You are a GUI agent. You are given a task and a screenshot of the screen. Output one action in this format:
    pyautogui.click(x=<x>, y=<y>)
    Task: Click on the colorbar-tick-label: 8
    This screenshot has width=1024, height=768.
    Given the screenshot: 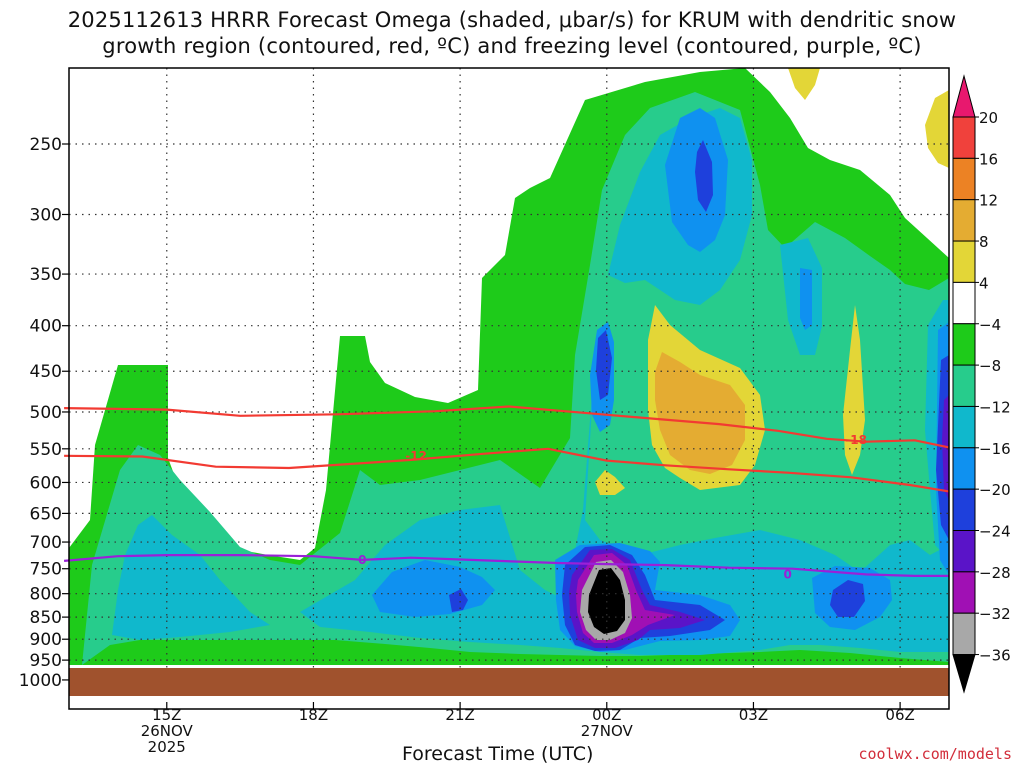 What is the action you would take?
    pyautogui.click(x=984, y=242)
    